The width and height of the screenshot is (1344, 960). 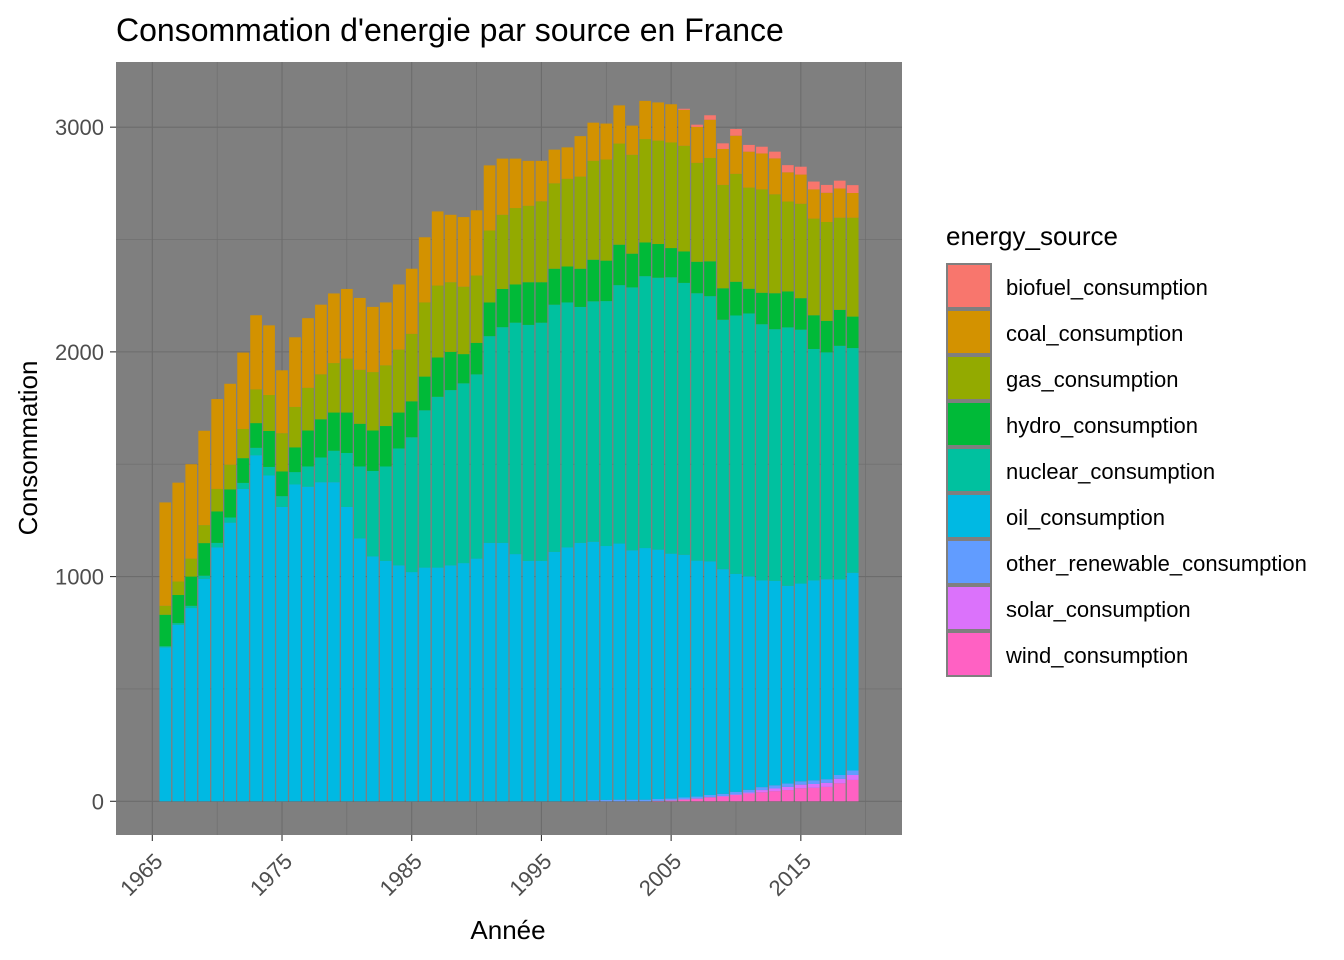 I want to click on bar-segment-hydro-consumption-2004, so click(x=658, y=261).